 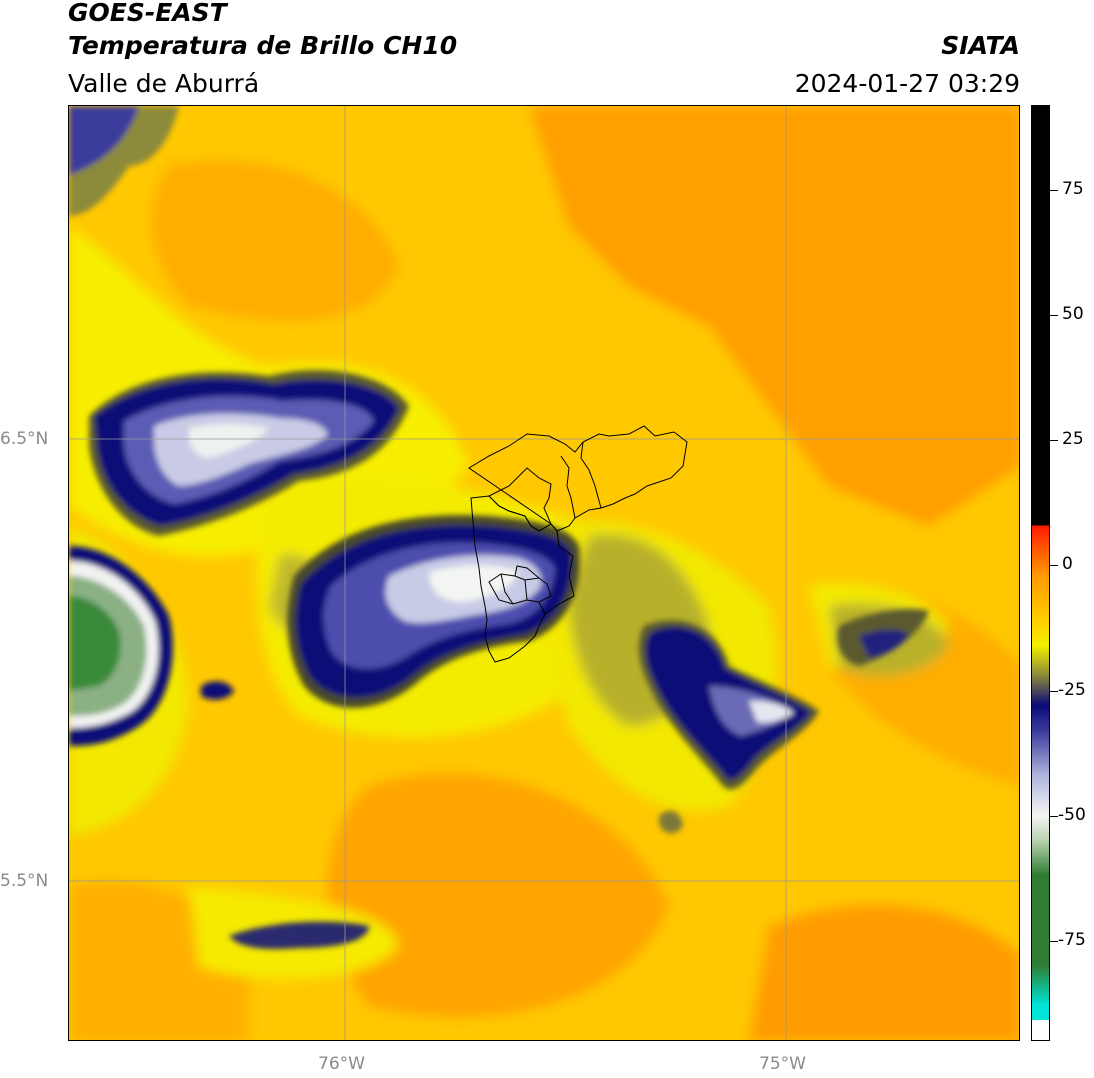 What do you see at coordinates (147, 13) in the screenshot?
I see `satellite-title: GOES-EAST` at bounding box center [147, 13].